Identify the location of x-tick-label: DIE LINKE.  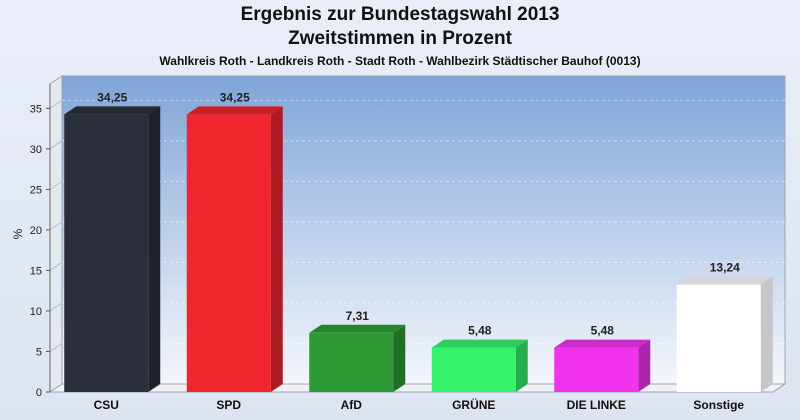
(596, 405).